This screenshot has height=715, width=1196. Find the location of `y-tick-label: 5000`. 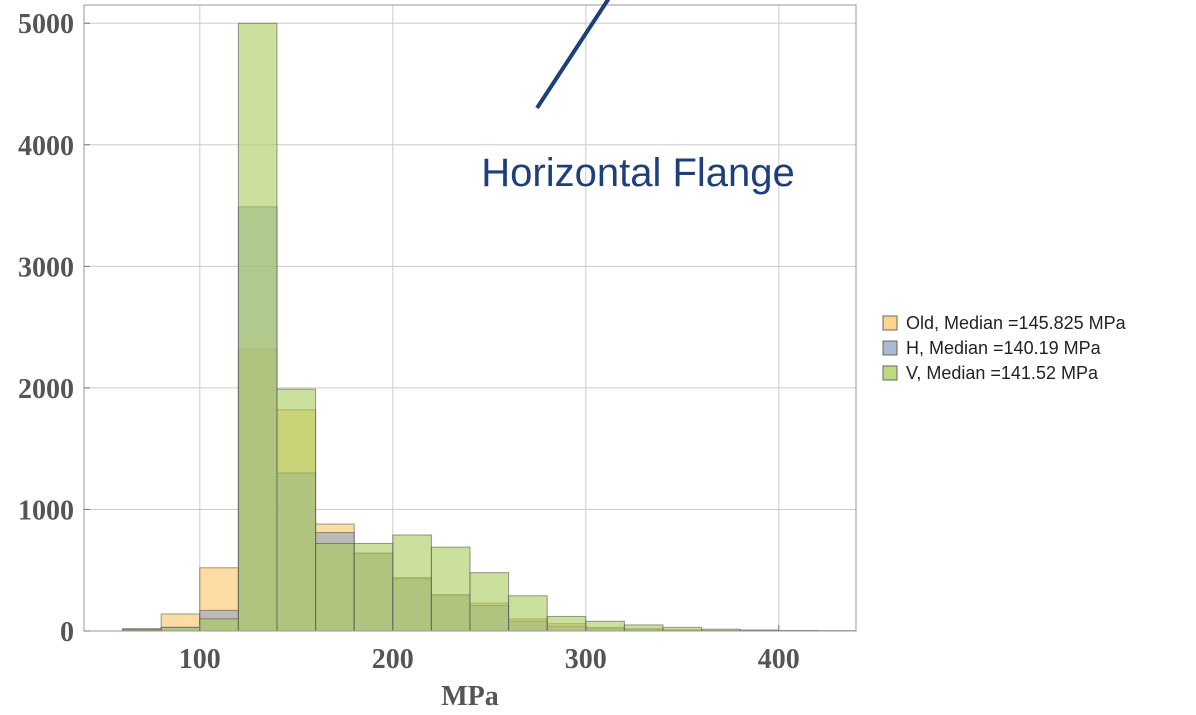

y-tick-label: 5000 is located at coordinates (46, 24).